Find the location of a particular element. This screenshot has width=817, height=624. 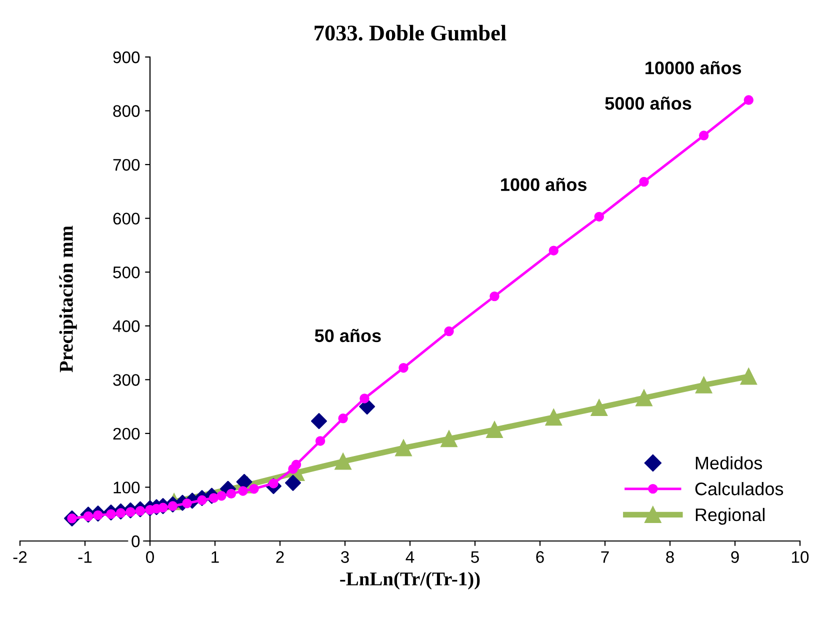

y-axis-title: Precipitación mm is located at coordinates (68, 299).